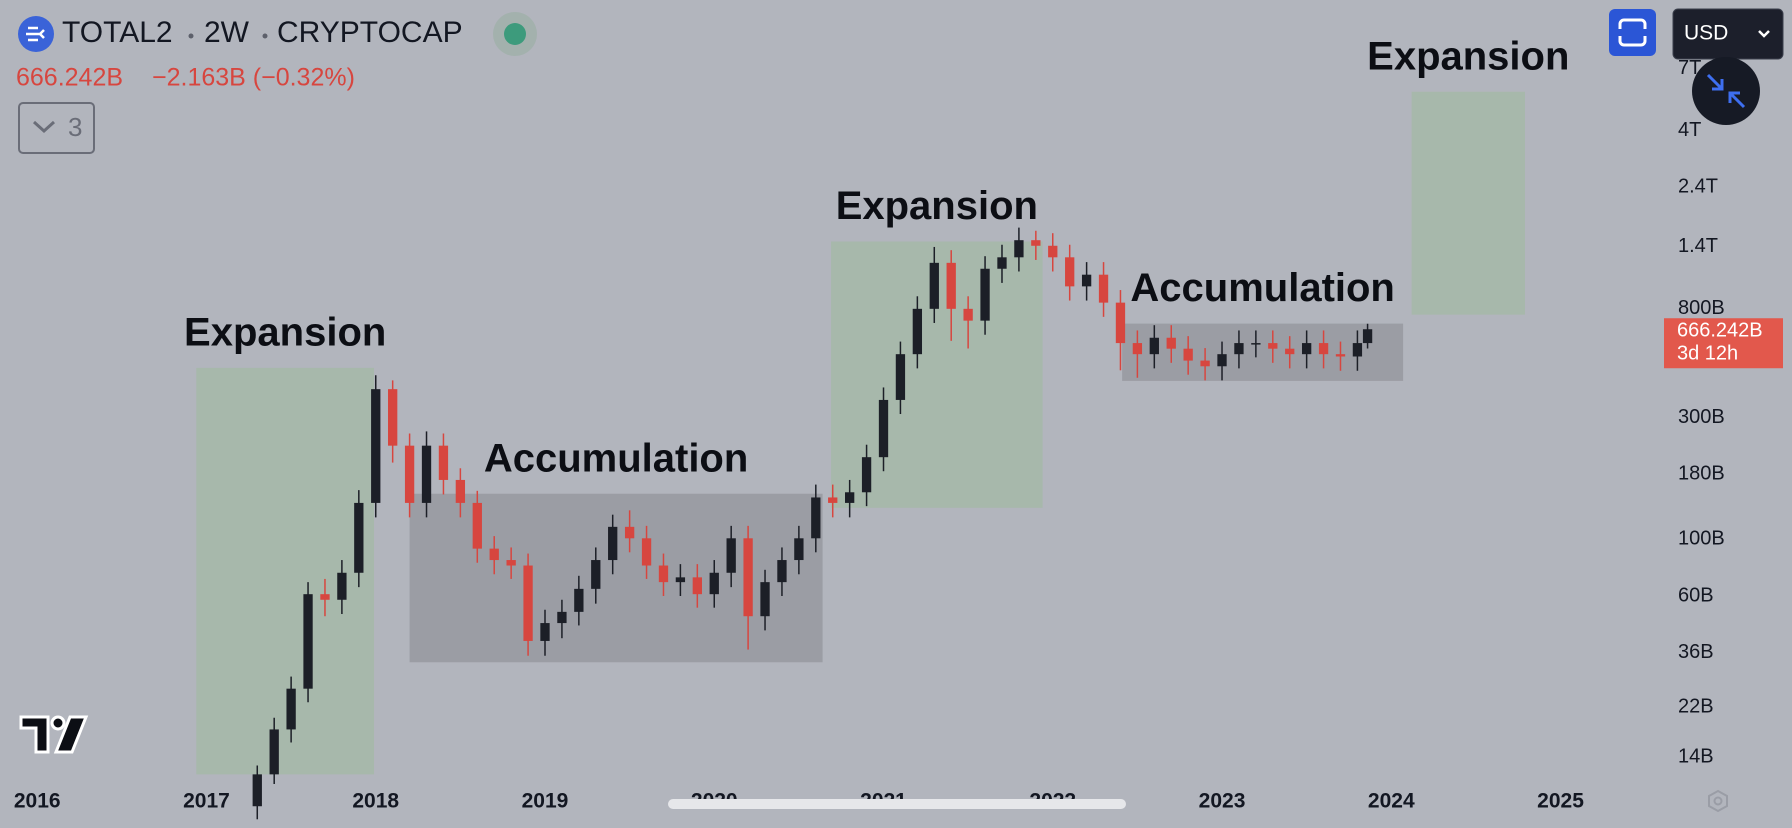 This screenshot has width=1792, height=828. Describe the element at coordinates (37, 801) in the screenshot. I see `x-tick-label: 2016` at that location.